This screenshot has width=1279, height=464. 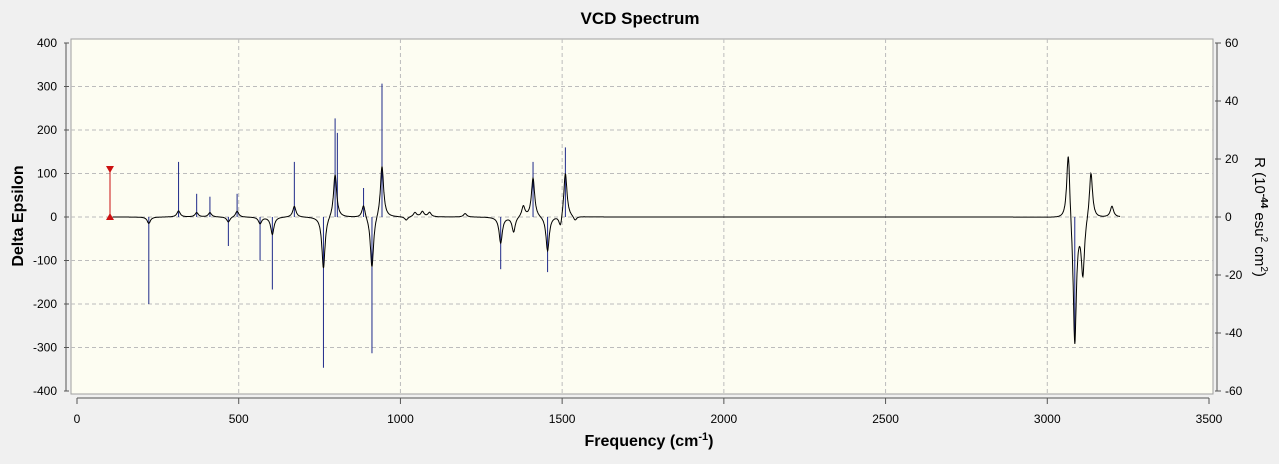 I want to click on y-tick-label: -400, so click(x=45, y=391).